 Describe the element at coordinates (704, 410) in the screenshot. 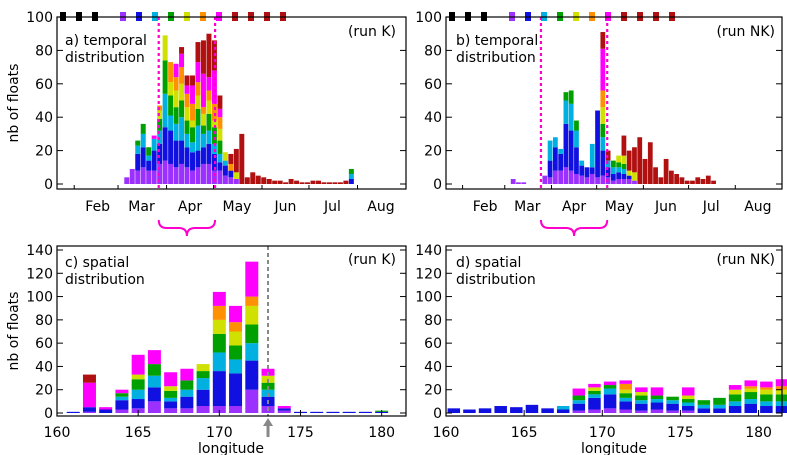

I see `bar-d-16-s1` at that location.